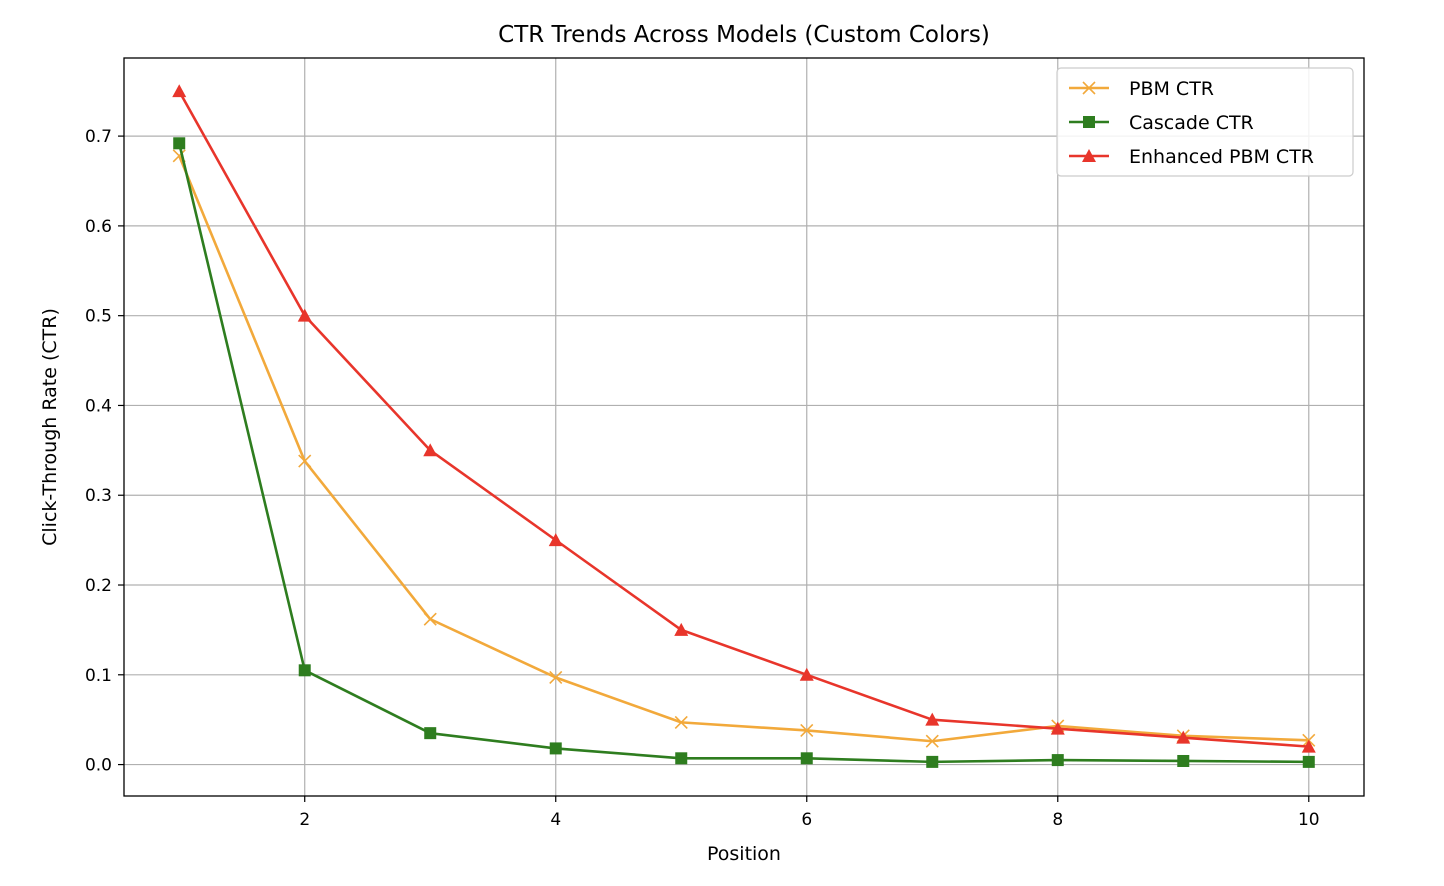 Image resolution: width=1444 pixels, height=886 pixels. What do you see at coordinates (1191, 123) in the screenshot?
I see `legend-label: Cascade CTR` at bounding box center [1191, 123].